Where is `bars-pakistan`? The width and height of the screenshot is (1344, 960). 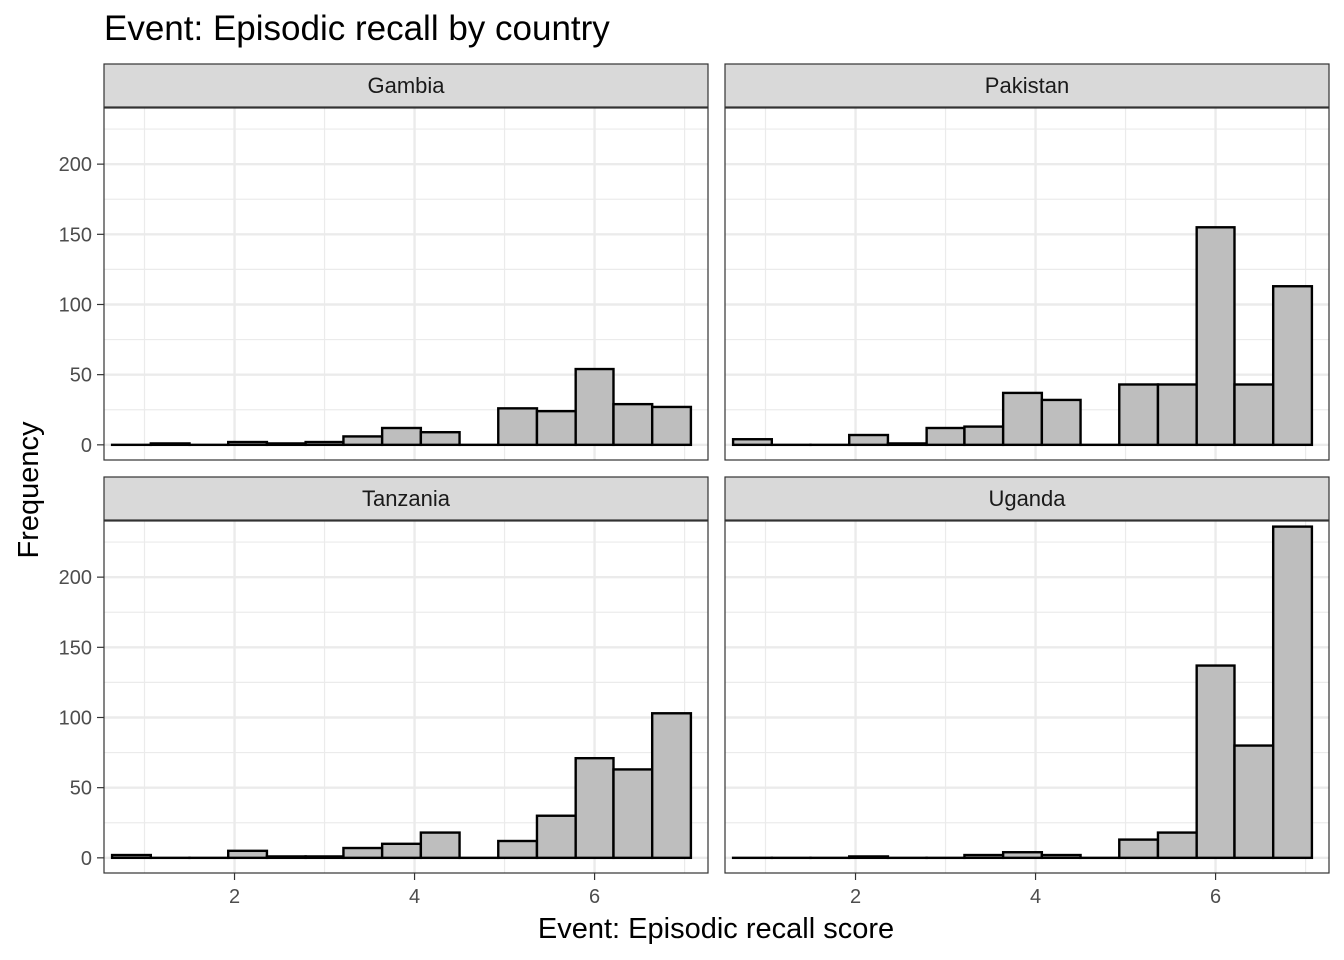
bars-pakistan is located at coordinates (1022, 336).